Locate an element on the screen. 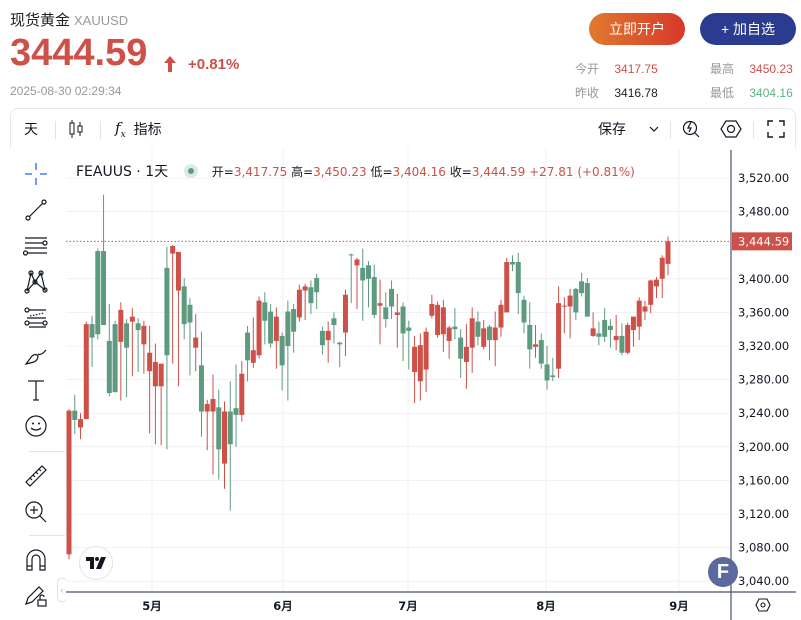  zoom-in-tool is located at coordinates (36, 512).